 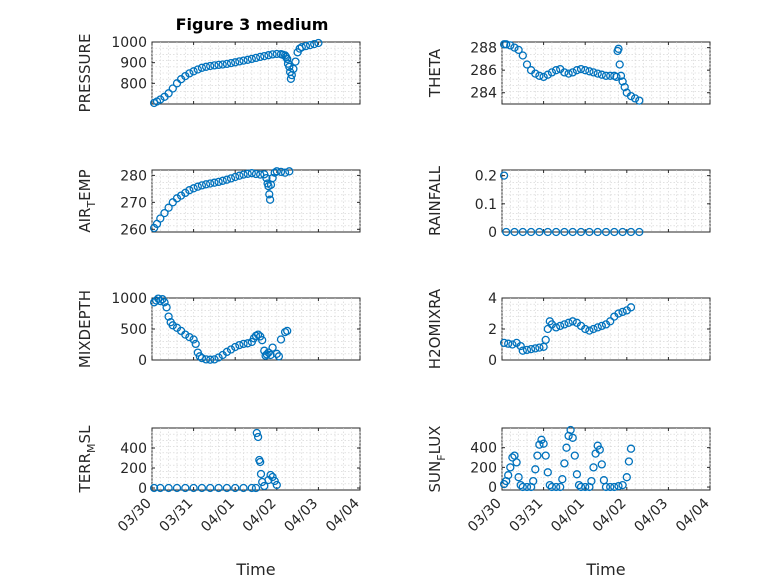 I want to click on y-axis-label: MIXDEPTH, so click(x=85, y=329).